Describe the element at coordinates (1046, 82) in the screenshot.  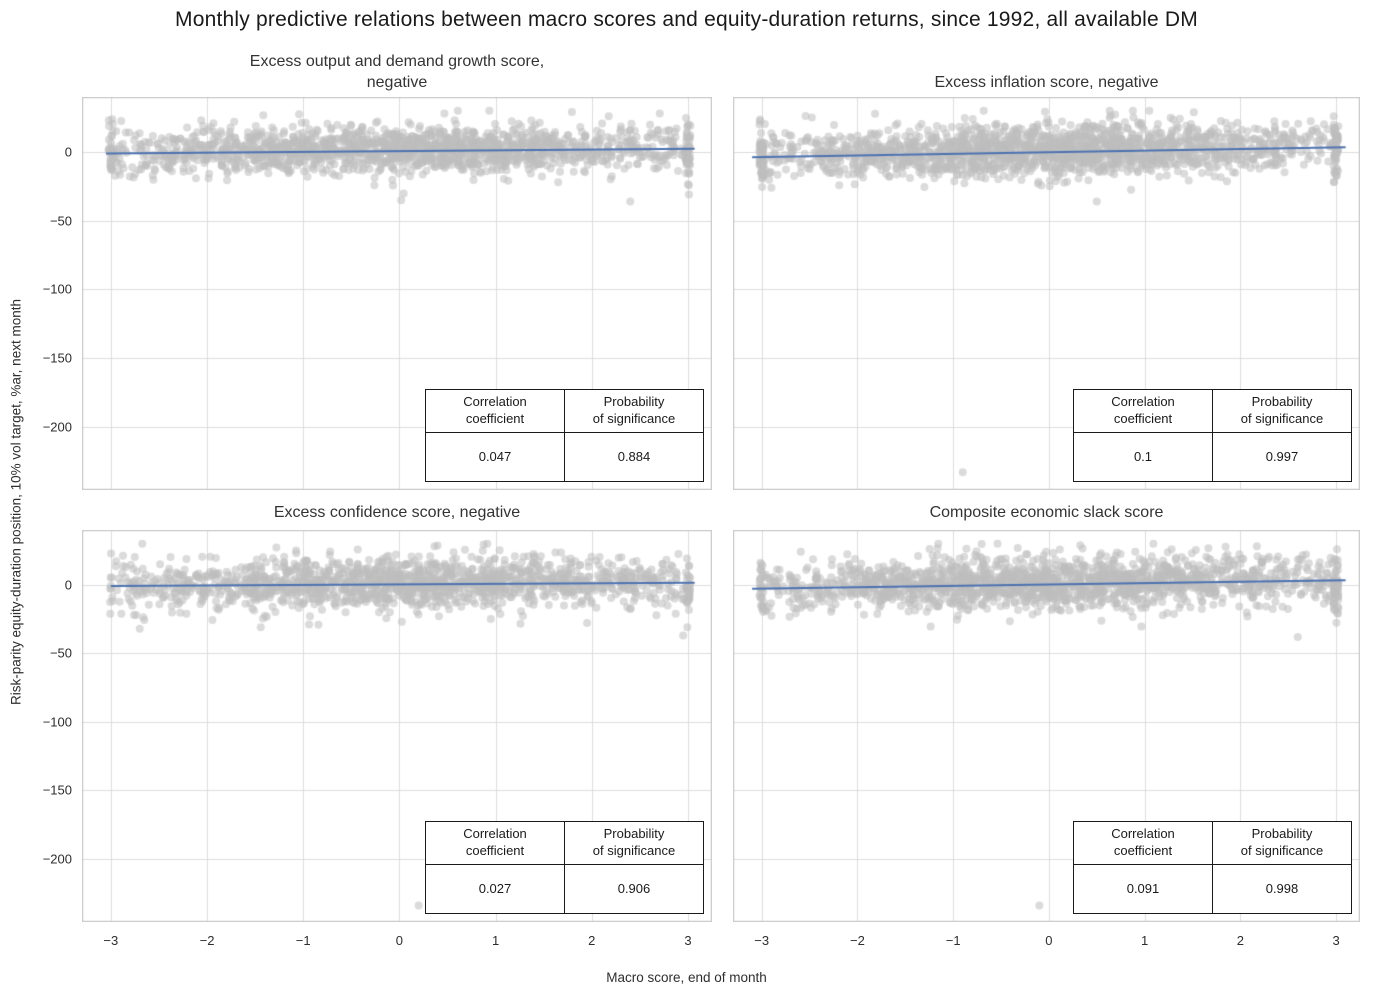
I see `subplot-title-excess-inflation: Excess inflation score, negative` at that location.